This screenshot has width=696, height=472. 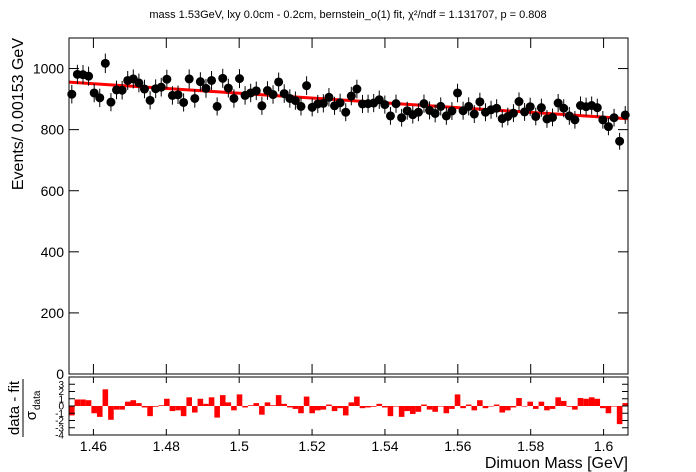 I want to click on y-tick-label: 800, so click(x=53, y=130).